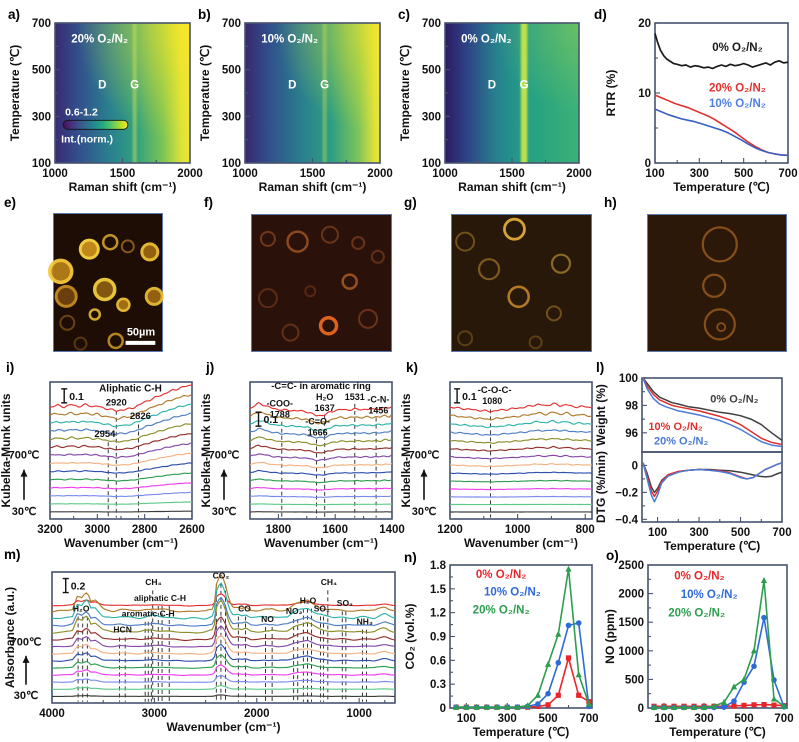 This screenshot has height=742, width=799. Describe the element at coordinates (737, 89) in the screenshot. I see `svg-text: 20% O₂/N₂` at that location.